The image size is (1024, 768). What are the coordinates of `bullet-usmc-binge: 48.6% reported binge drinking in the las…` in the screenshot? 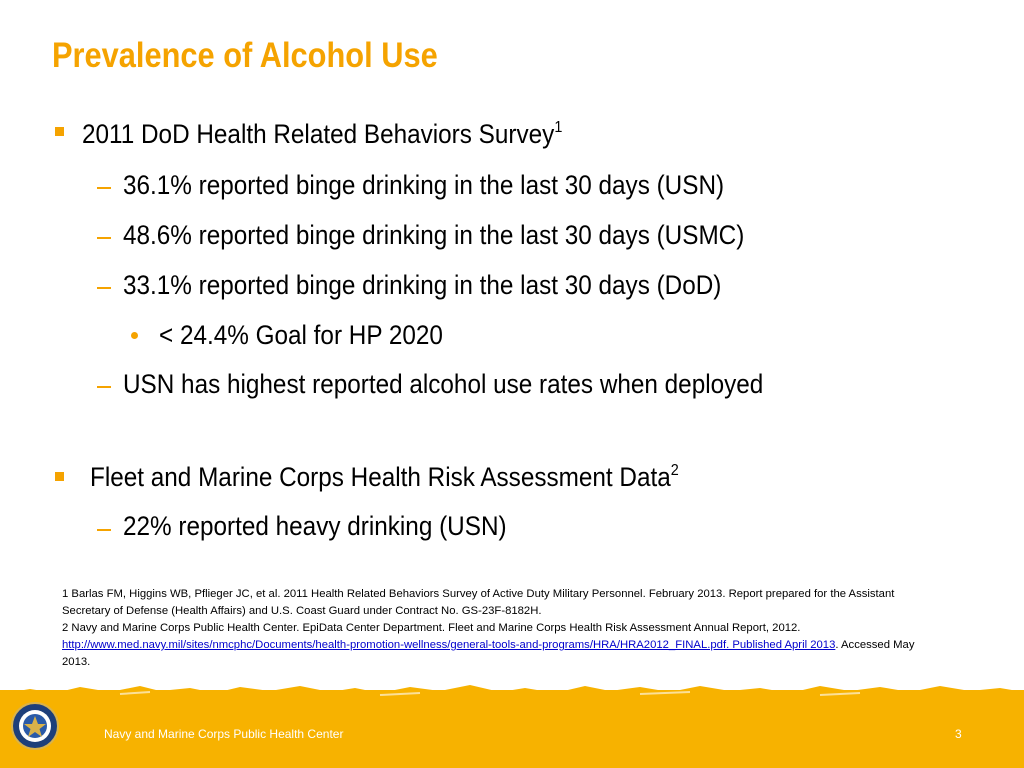 It's located at (434, 235).